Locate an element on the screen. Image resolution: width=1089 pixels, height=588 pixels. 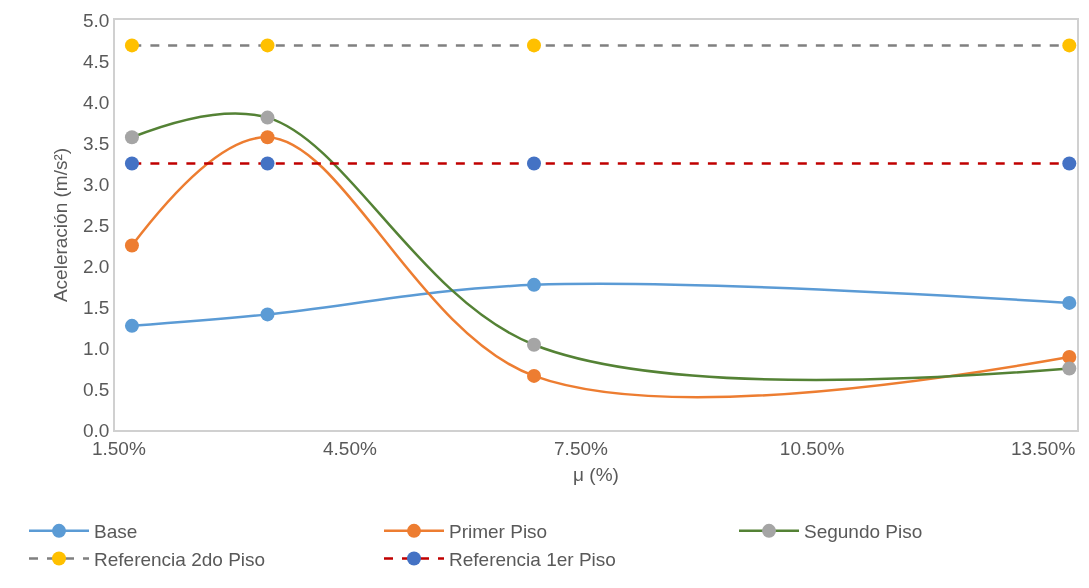
x-tick-label: 10.50% is located at coordinates (812, 448).